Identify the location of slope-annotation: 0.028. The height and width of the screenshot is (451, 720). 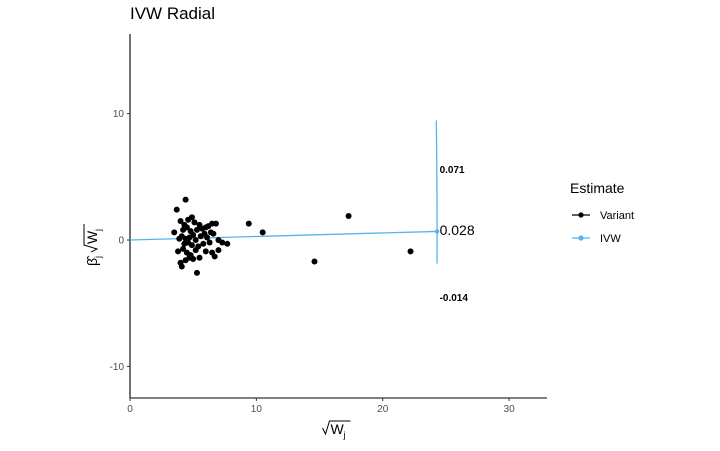
(457, 230).